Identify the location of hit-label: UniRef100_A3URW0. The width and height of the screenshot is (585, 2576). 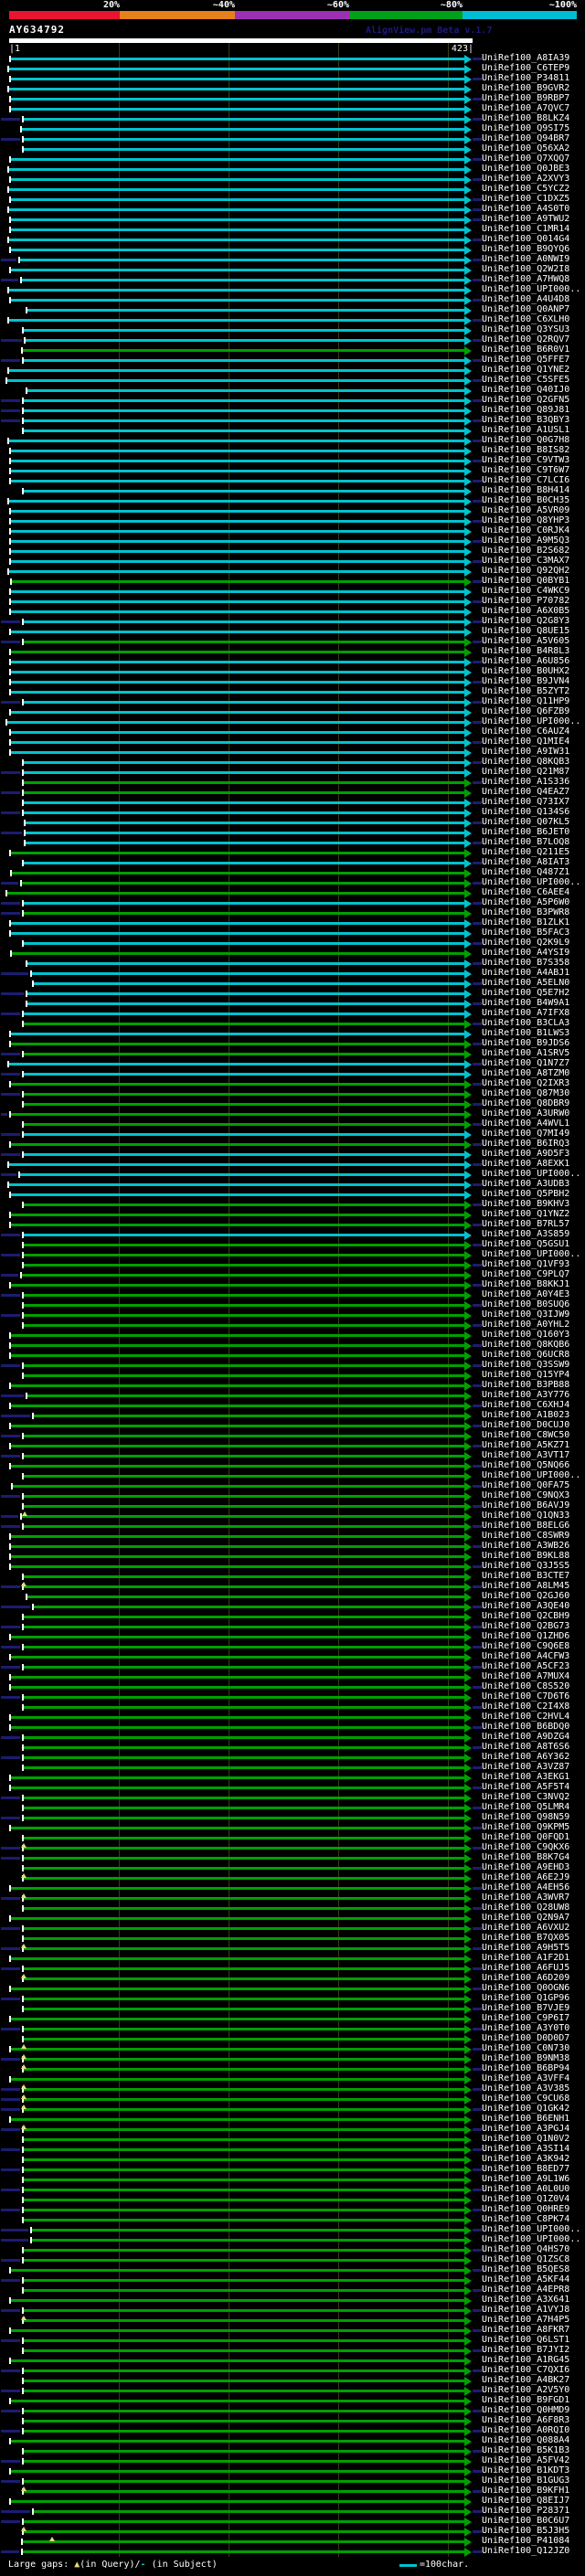
(526, 1113).